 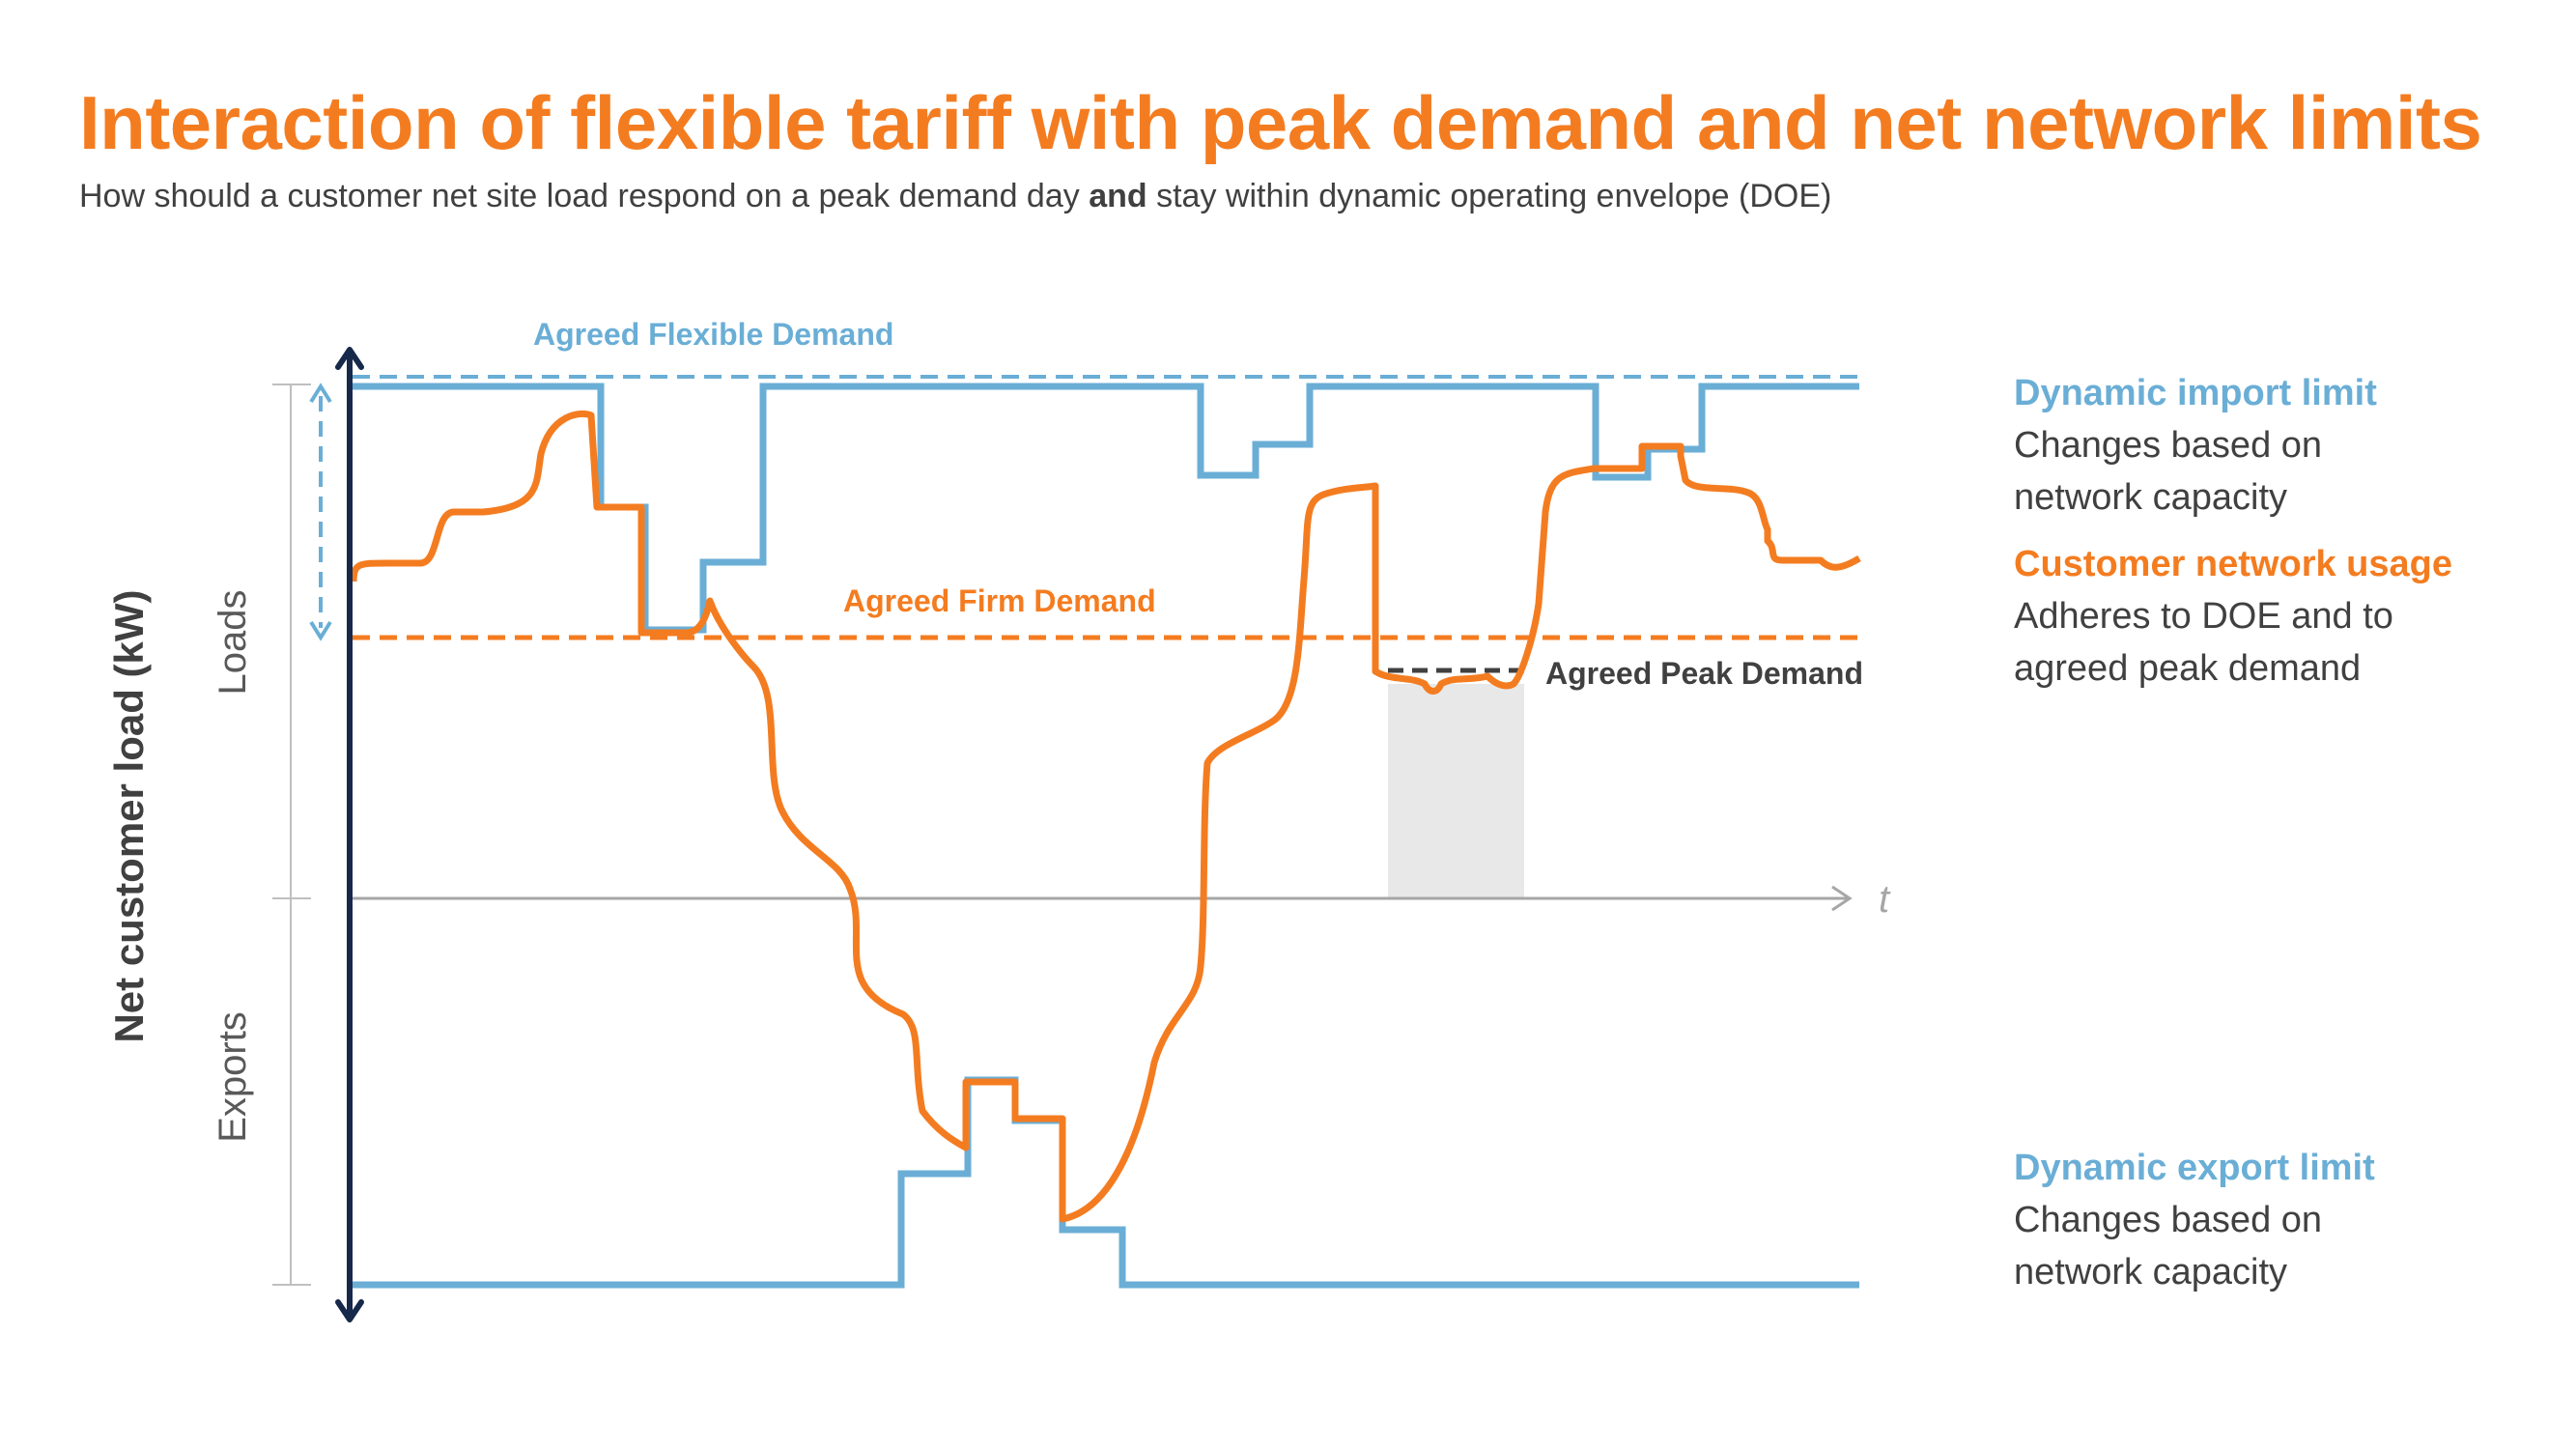 I want to click on dynamic-export-limit-line, so click(x=1106, y=1182).